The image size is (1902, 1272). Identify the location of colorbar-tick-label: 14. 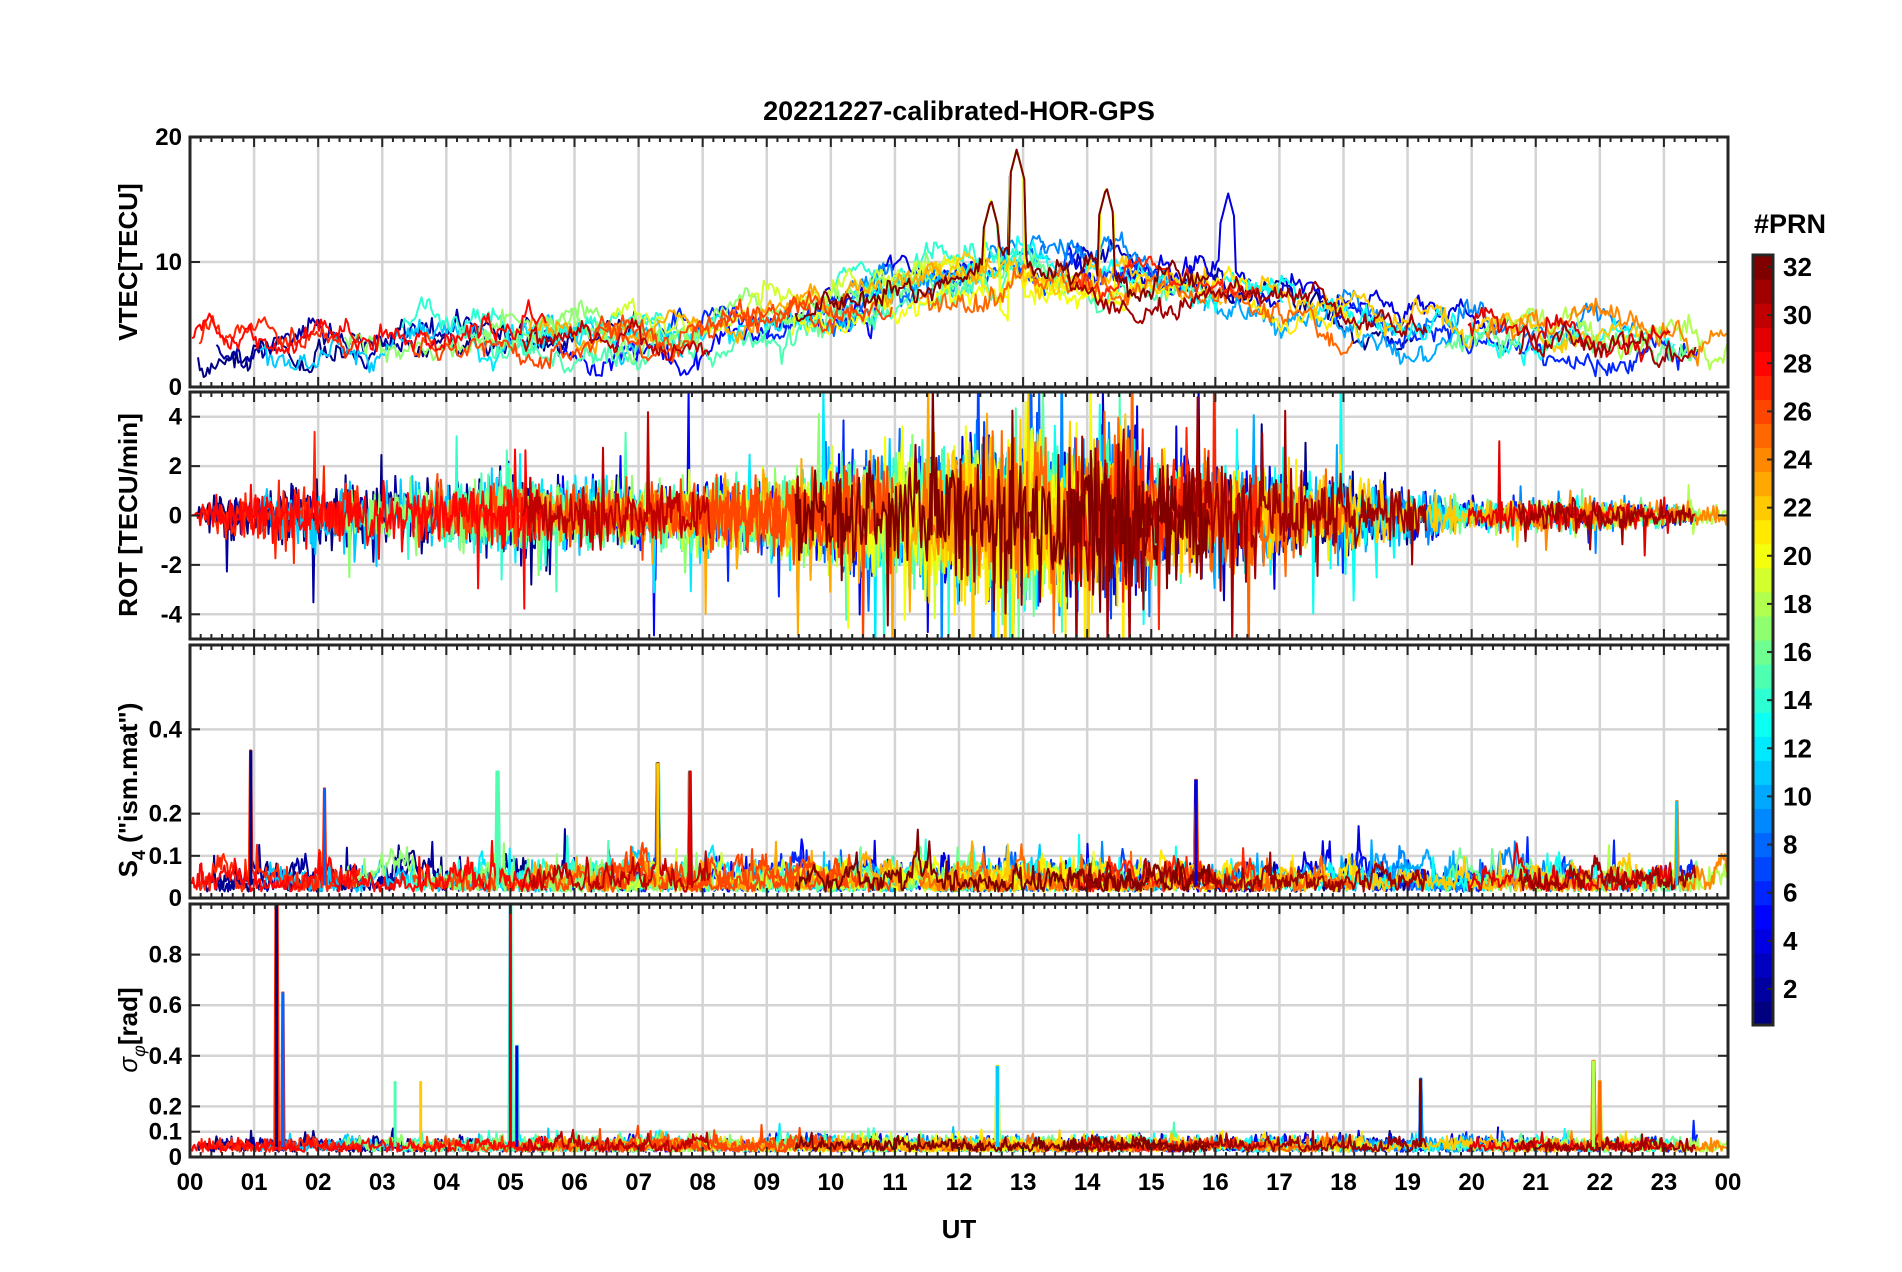
(1797, 700).